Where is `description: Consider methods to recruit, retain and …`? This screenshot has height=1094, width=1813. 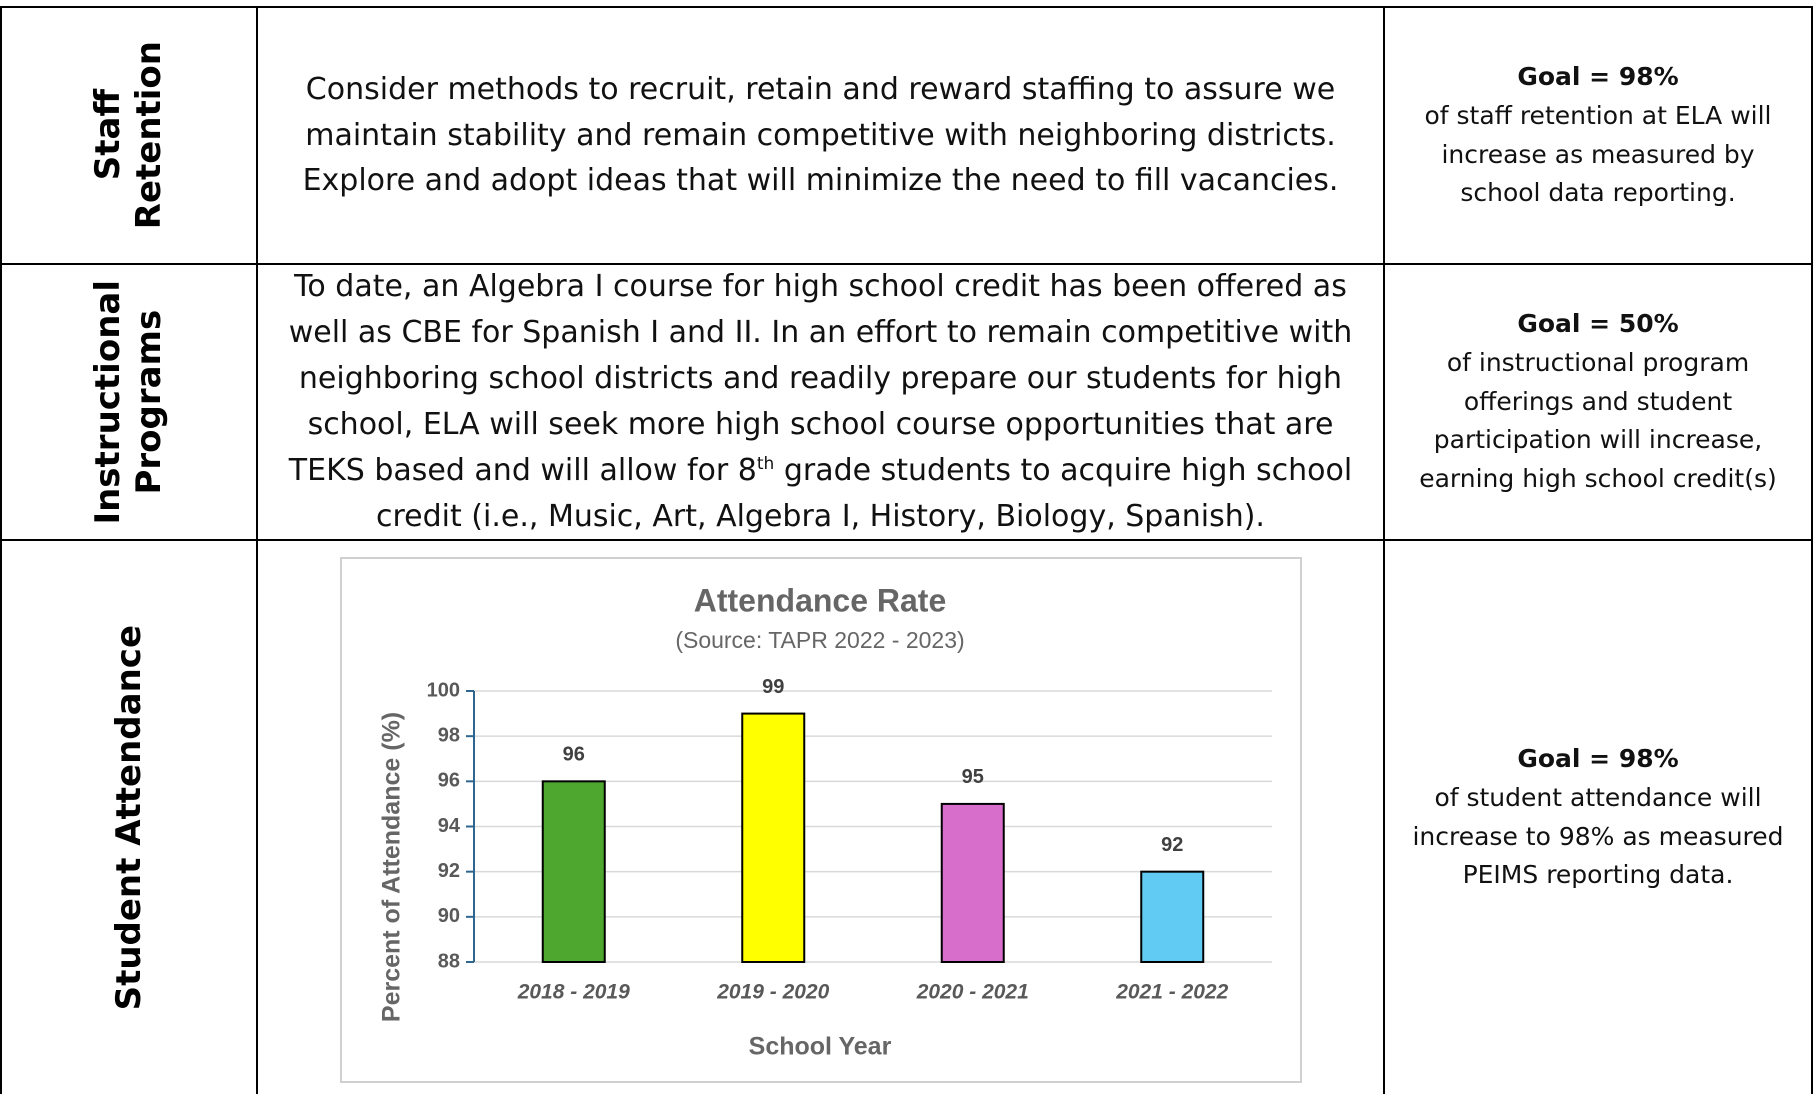
description: Consider methods to recruit, retain and … is located at coordinates (820, 136).